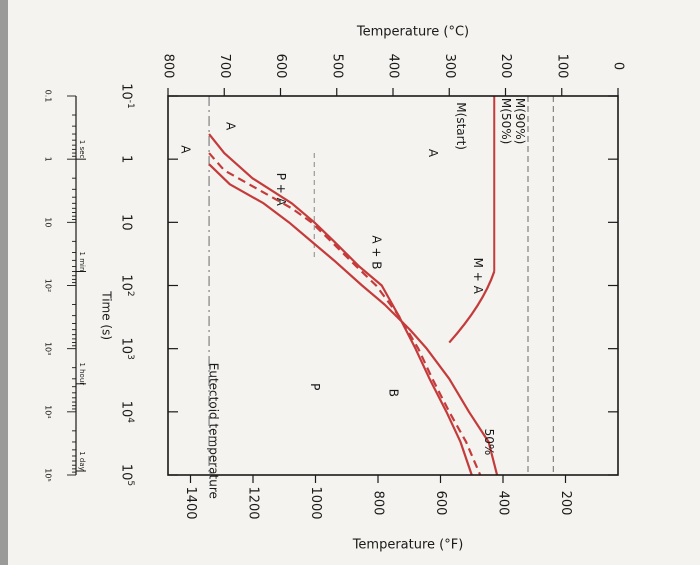  What do you see at coordinates (48, 159) in the screenshot?
I see `ruler-tick-label: 1` at bounding box center [48, 159].